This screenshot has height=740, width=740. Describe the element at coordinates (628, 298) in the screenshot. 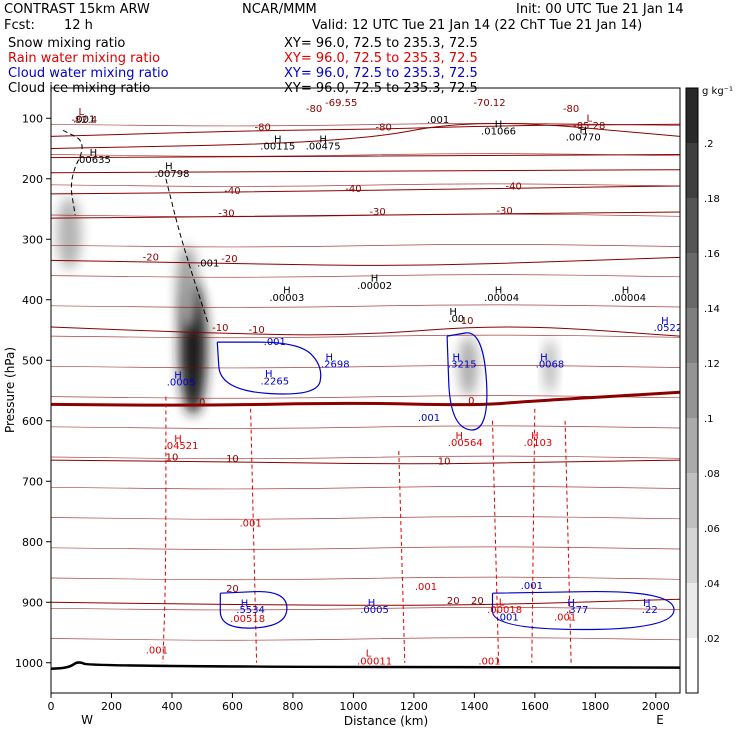

I see `contour-label-32: .00004` at that location.